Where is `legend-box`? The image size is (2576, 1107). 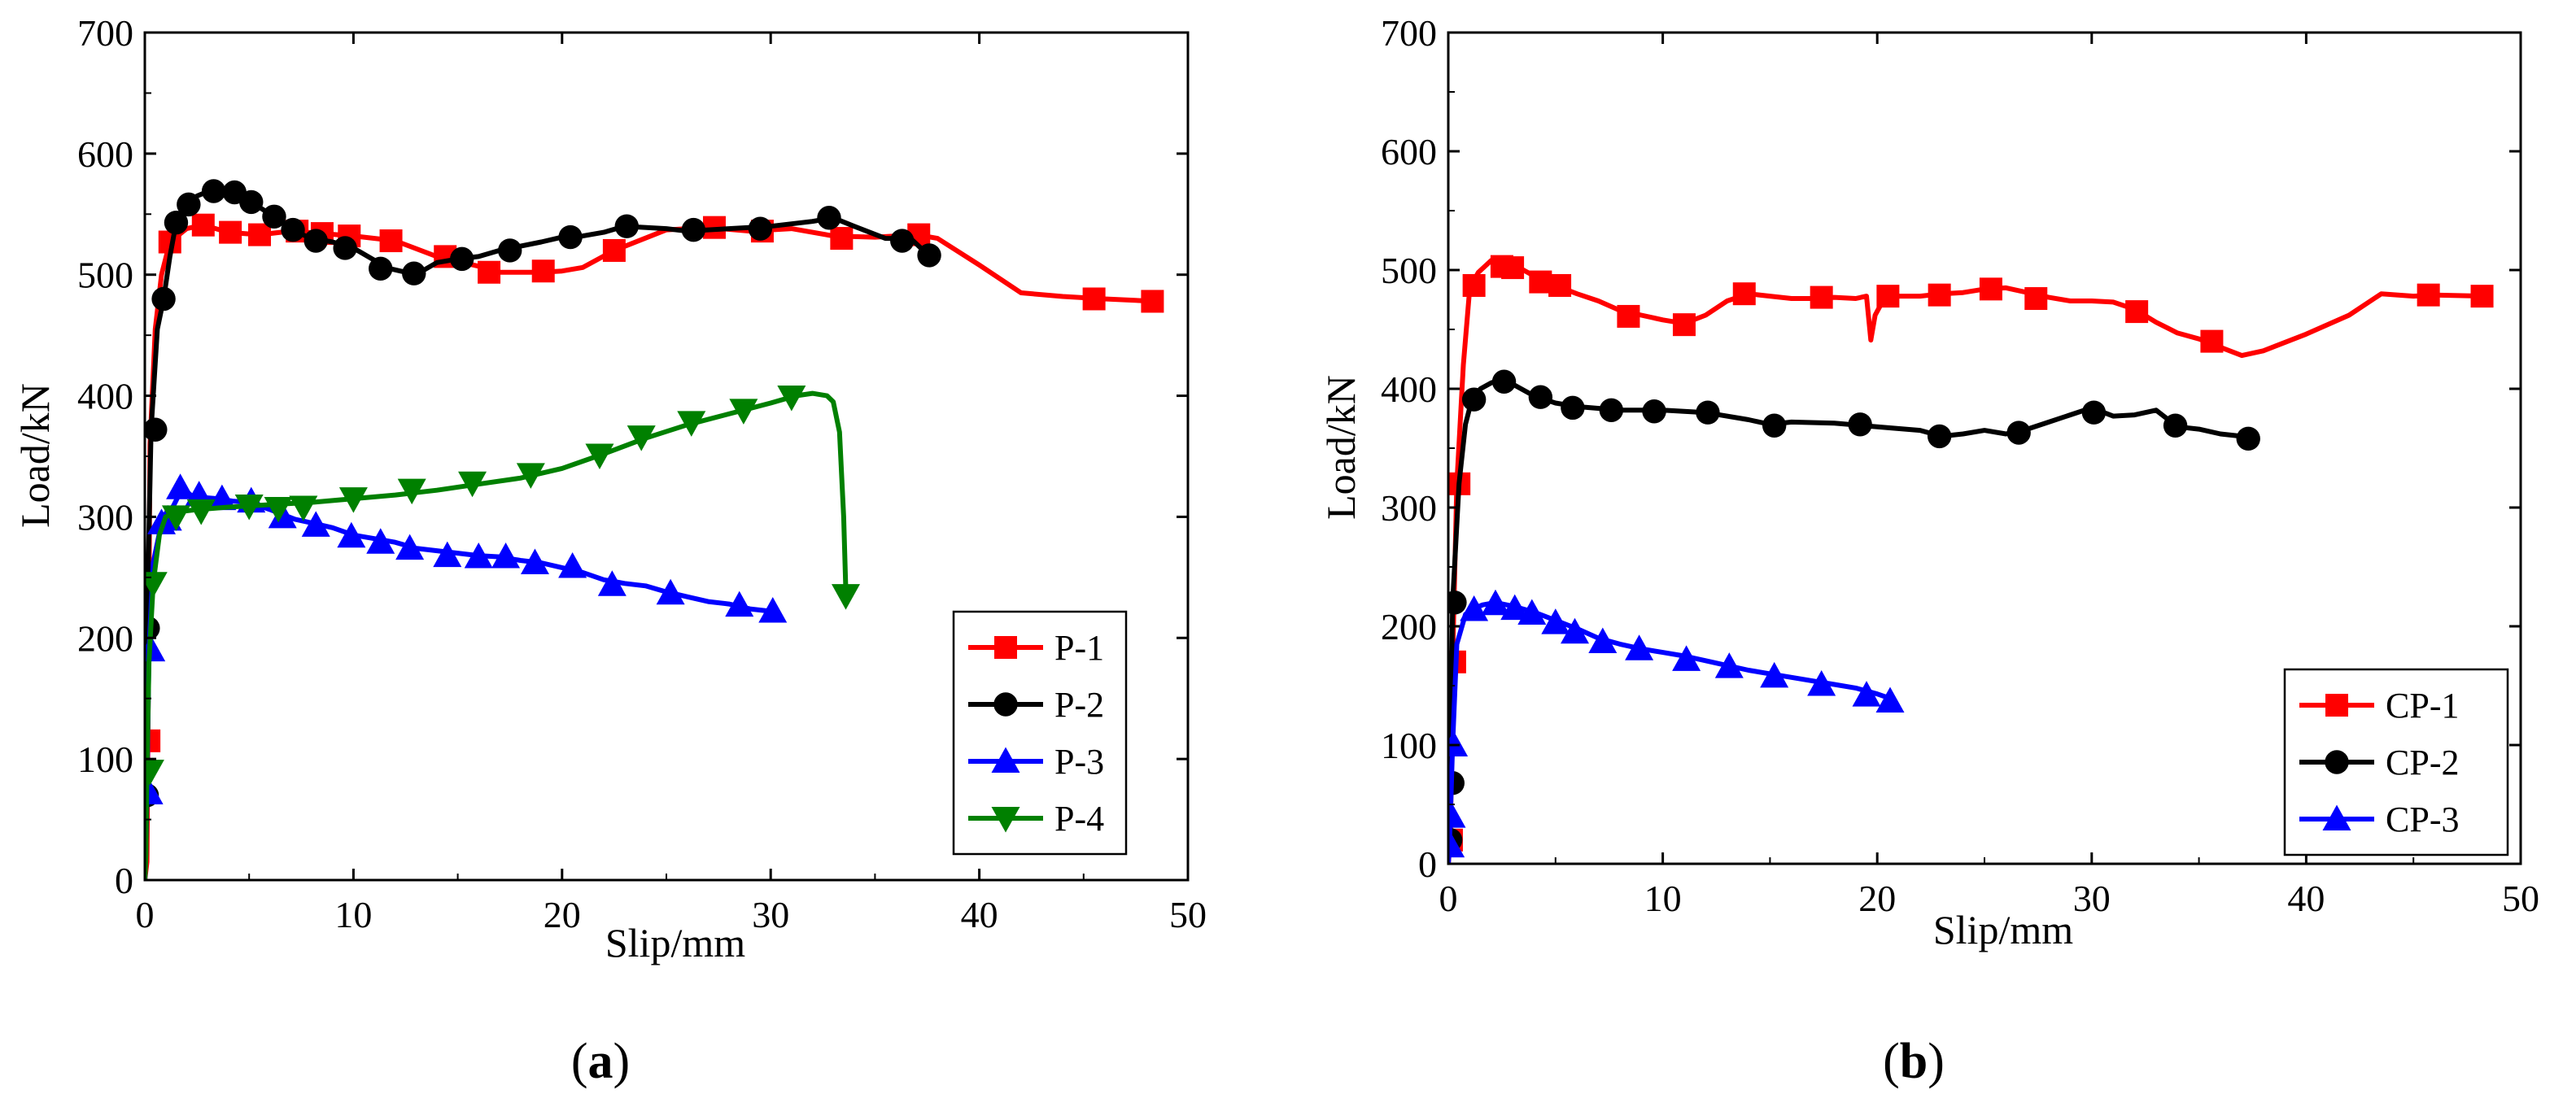 legend-box is located at coordinates (1040, 733).